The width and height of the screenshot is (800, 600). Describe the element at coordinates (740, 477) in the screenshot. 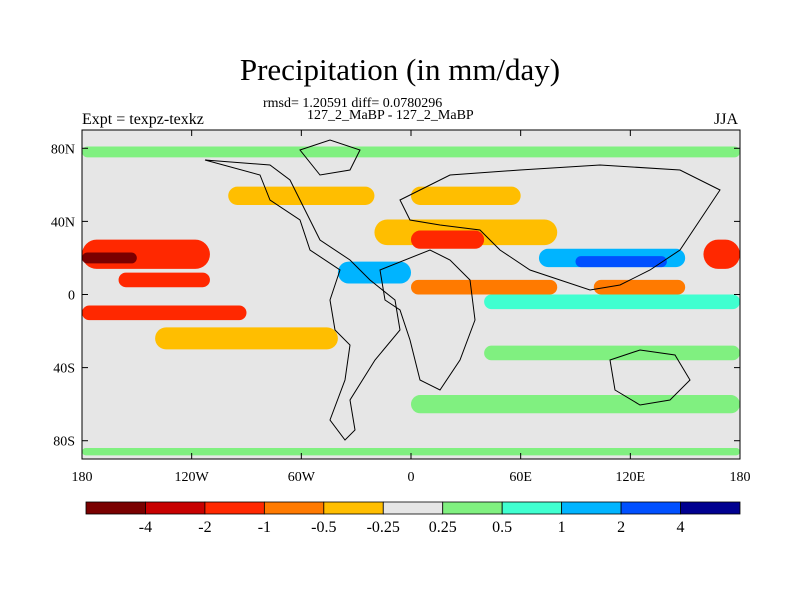

I see `x-tick-label-6: 180` at that location.